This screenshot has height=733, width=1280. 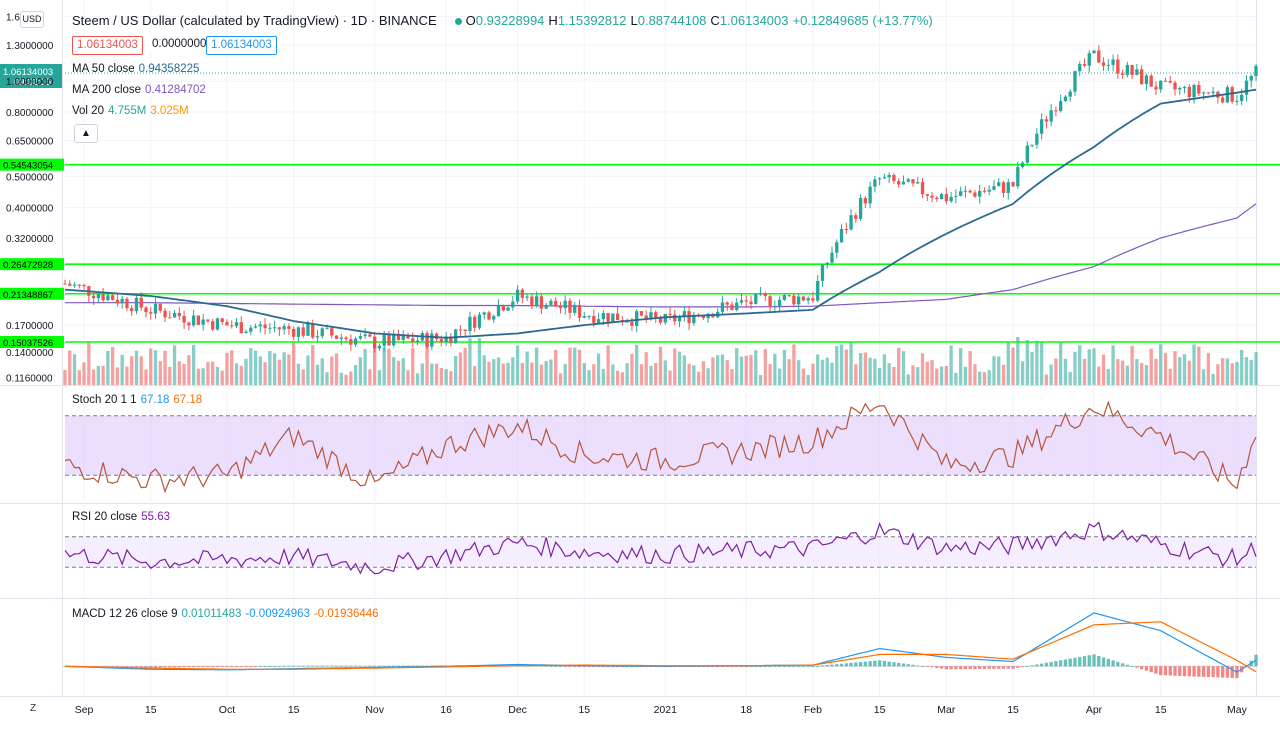 What do you see at coordinates (241, 45) in the screenshot?
I see `buy-button: 1.06134003` at bounding box center [241, 45].